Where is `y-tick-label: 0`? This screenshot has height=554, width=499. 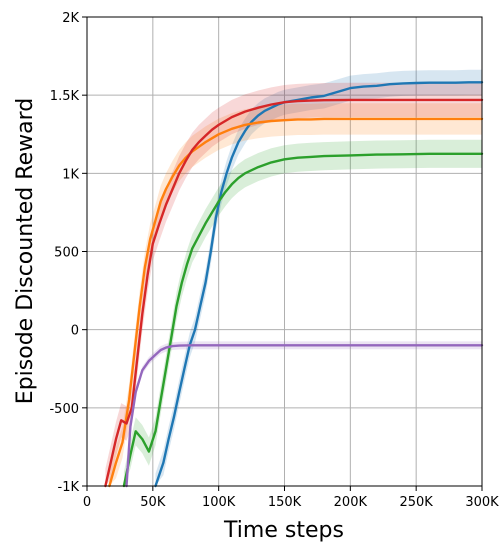
y-tick-label: 0 is located at coordinates (75, 331).